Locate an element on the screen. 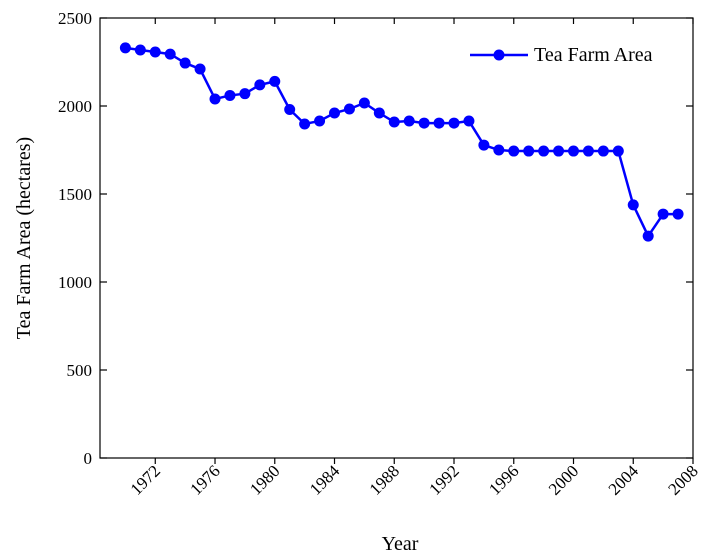 Image resolution: width=706 pixels, height=558 pixels. y-tick-label: 500 is located at coordinates (80, 370).